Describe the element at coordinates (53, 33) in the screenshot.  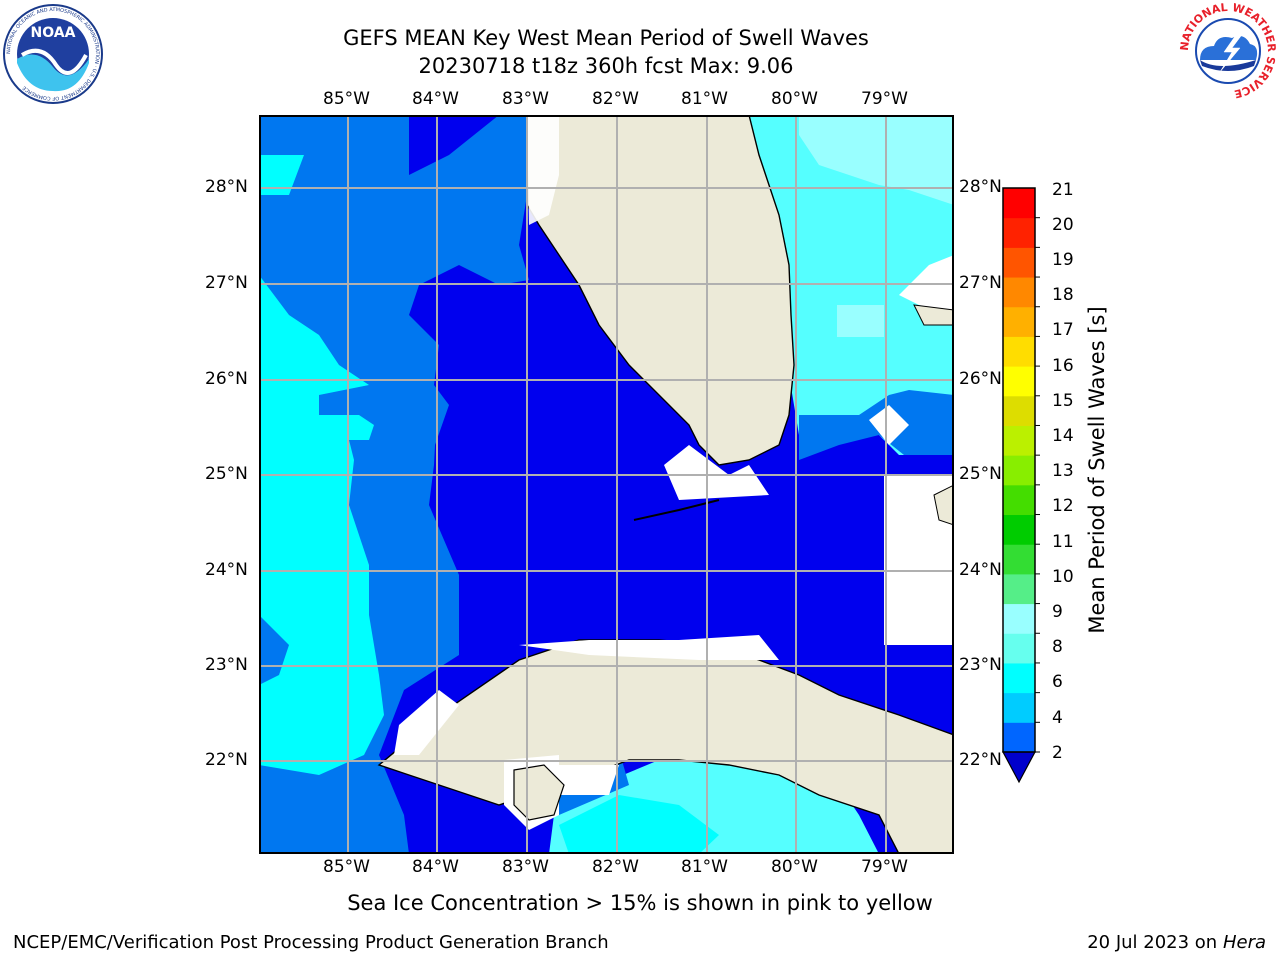
I see `noaa-logo-text: NOAA` at that location.